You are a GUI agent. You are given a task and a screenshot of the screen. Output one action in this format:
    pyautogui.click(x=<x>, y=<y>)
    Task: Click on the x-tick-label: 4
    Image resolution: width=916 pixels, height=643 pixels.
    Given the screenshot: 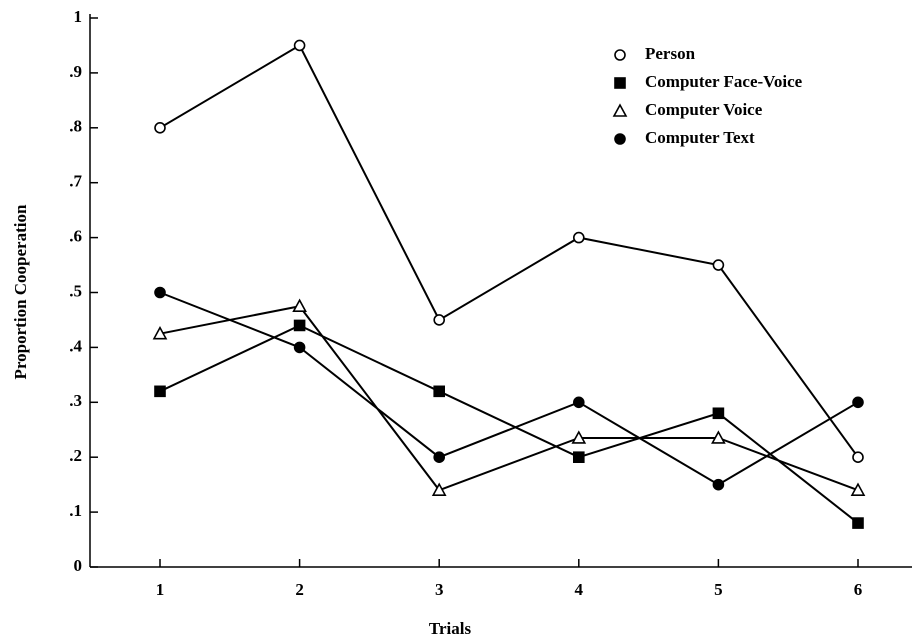 What is the action you would take?
    pyautogui.click(x=579, y=589)
    